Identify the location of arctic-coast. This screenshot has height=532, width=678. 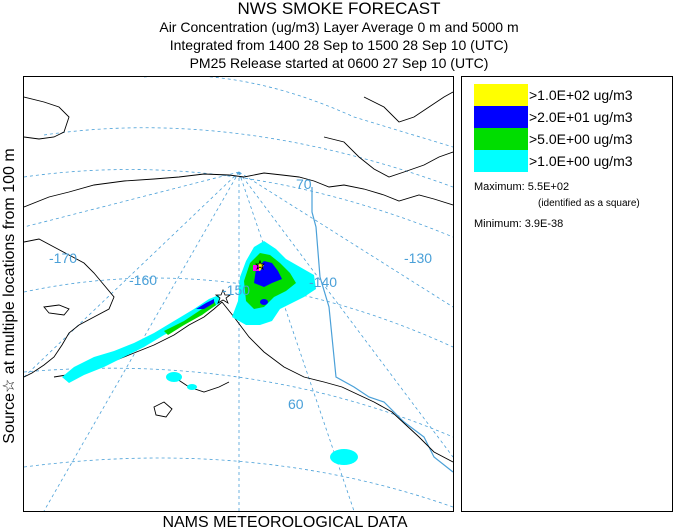
(238, 190).